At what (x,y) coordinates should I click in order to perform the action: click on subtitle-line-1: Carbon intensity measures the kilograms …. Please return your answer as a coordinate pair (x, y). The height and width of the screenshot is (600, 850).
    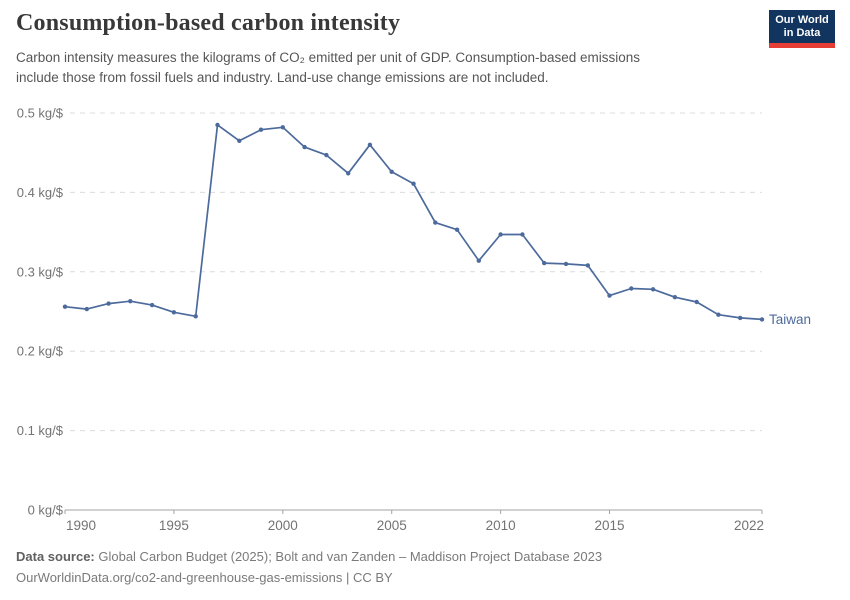
    Looking at the image, I should click on (328, 57).